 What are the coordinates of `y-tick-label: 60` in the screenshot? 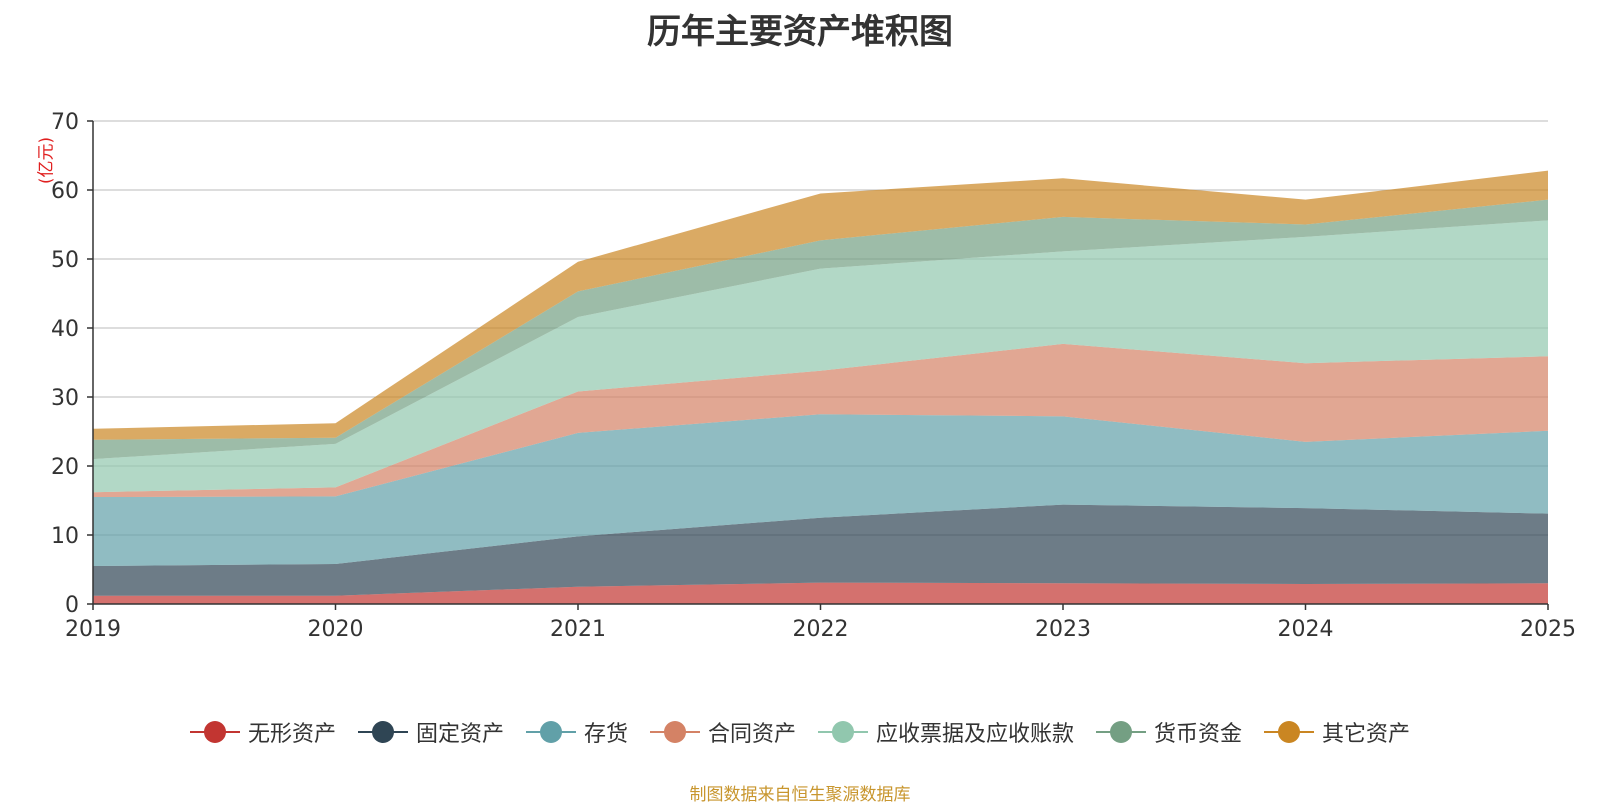 It's located at (65, 191).